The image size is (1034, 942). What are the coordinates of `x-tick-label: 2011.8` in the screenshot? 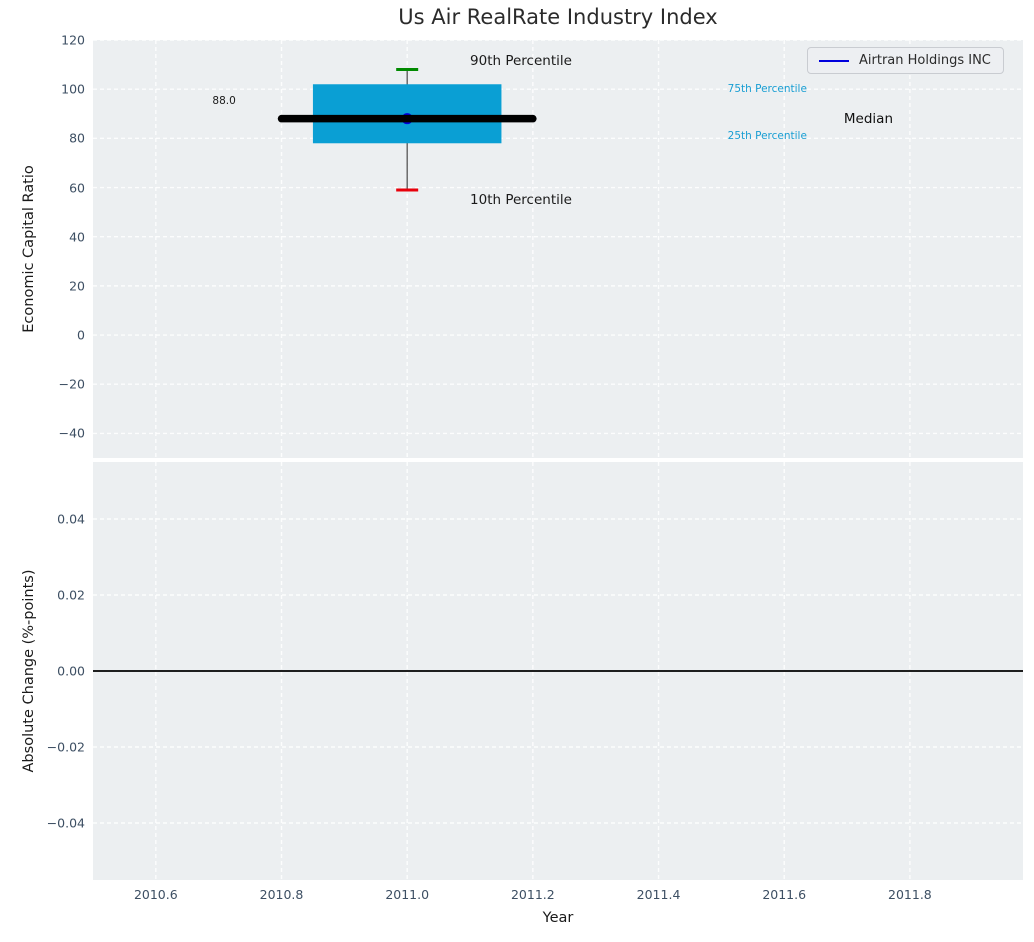 It's located at (910, 894).